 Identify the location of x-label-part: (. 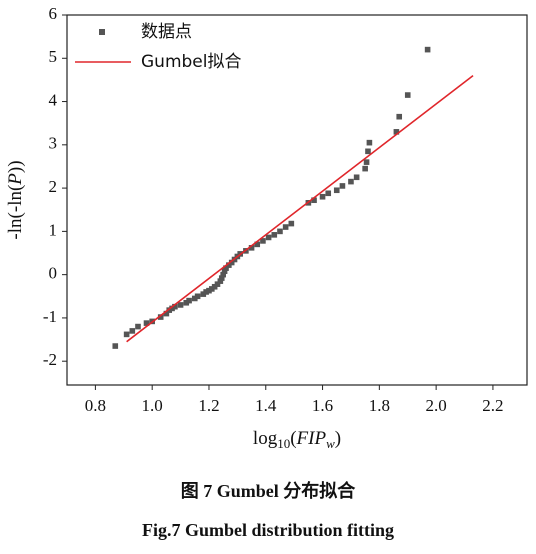
(293, 438).